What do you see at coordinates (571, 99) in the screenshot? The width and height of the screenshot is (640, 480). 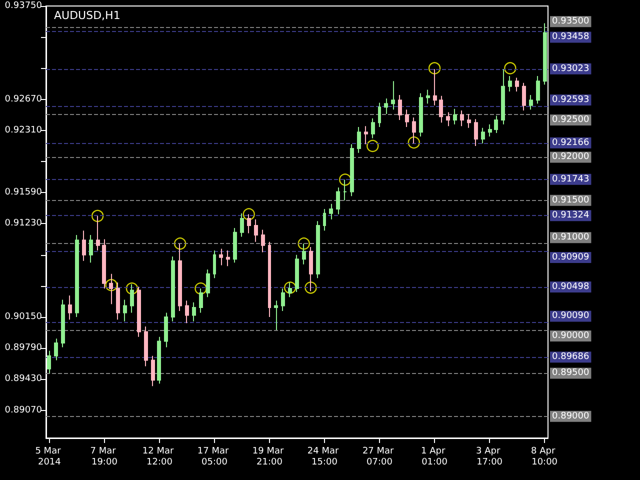 I see `ref-line-label: 0.92593` at bounding box center [571, 99].